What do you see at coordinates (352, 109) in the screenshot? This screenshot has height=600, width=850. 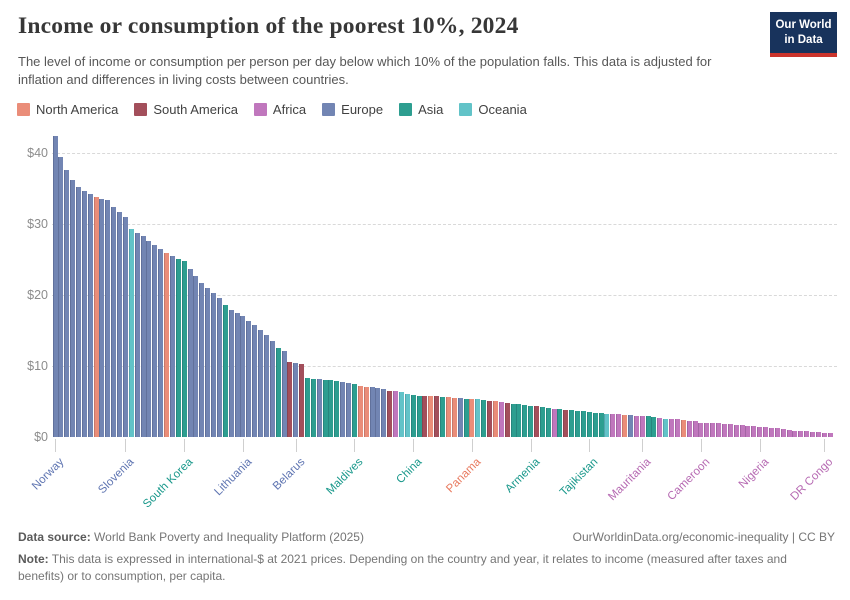 I see `legend-item-europe: Europe` at bounding box center [352, 109].